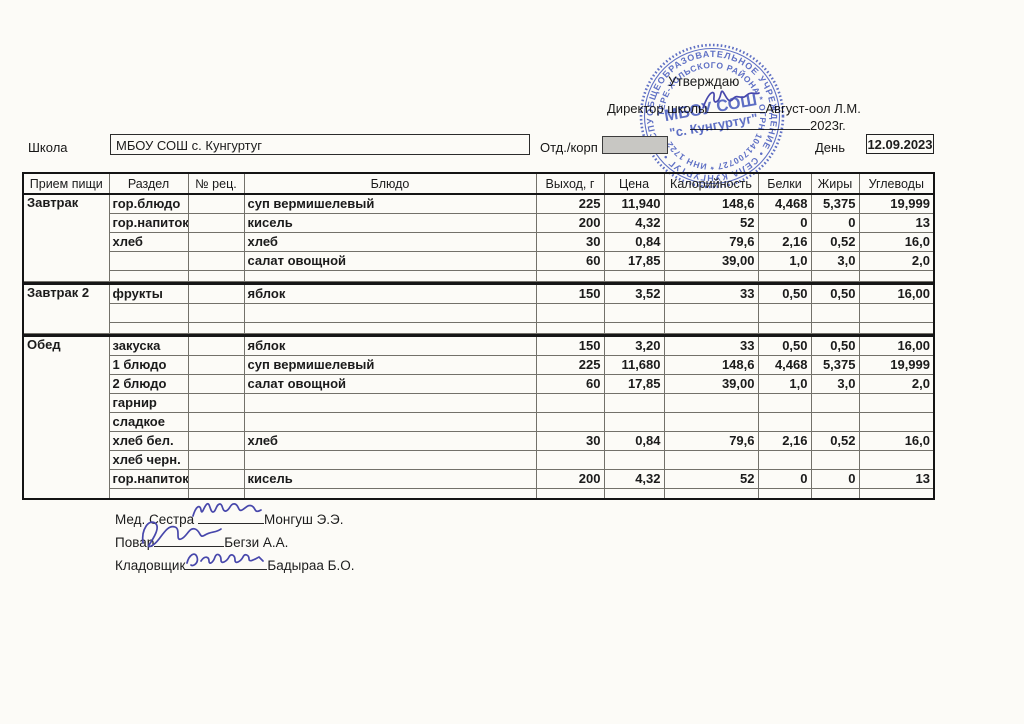 This screenshot has height=724, width=1024. Describe the element at coordinates (216, 183) in the screenshot. I see `column-header: № рец.` at that location.